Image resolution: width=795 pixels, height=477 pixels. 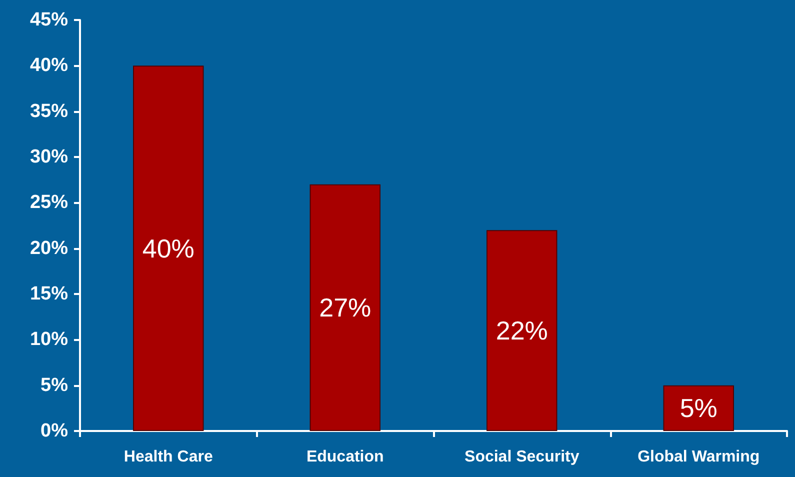 I want to click on y-tick-label: 15%, so click(x=49, y=294).